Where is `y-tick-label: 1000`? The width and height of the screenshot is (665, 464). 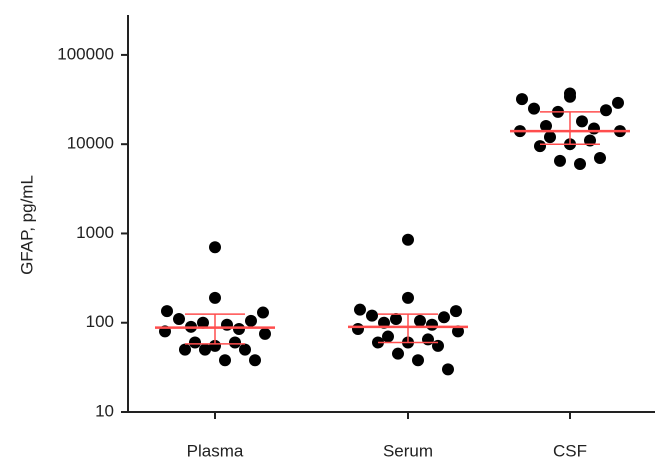 y-tick-label: 1000 is located at coordinates (95, 232).